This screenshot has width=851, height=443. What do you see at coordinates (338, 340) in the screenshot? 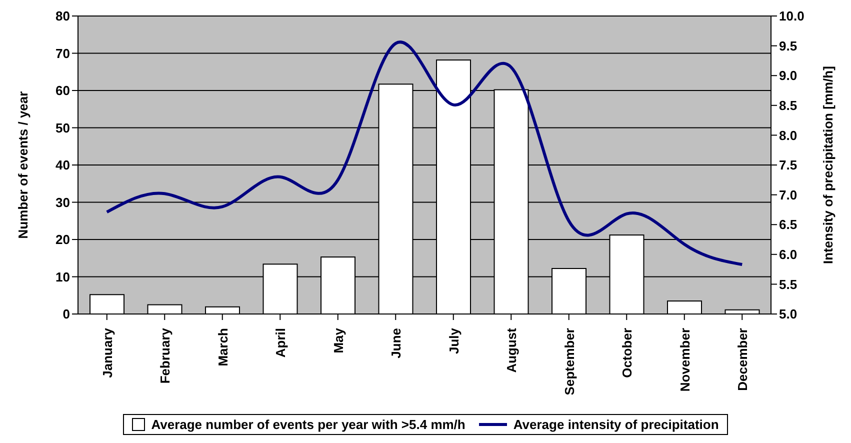
I see `x-tick-label: May` at bounding box center [338, 340].